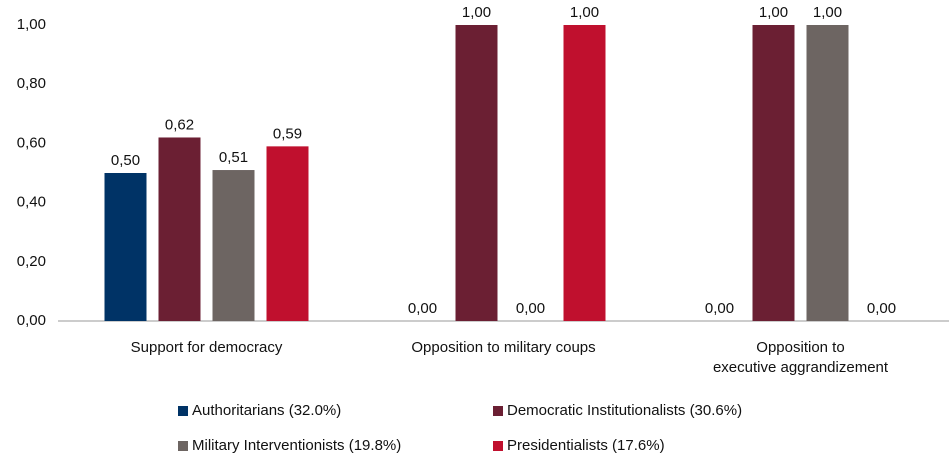 The width and height of the screenshot is (949, 459). What do you see at coordinates (266, 410) in the screenshot?
I see `legend-label: Authoritarians (32.0%)` at bounding box center [266, 410].